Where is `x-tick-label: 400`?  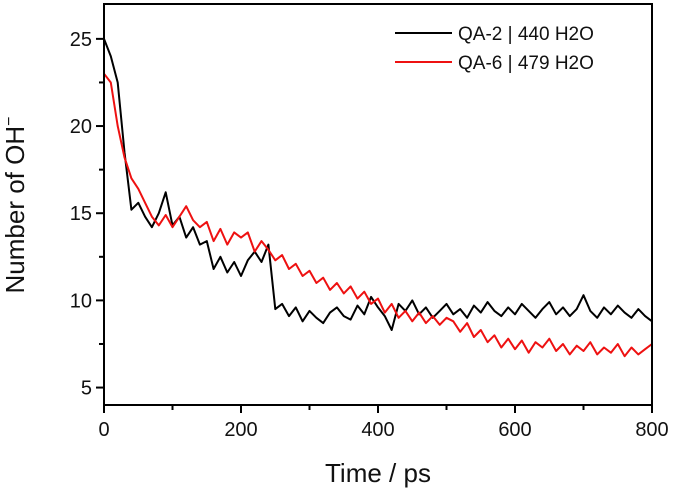
x-tick-label: 400 is located at coordinates (377, 430).